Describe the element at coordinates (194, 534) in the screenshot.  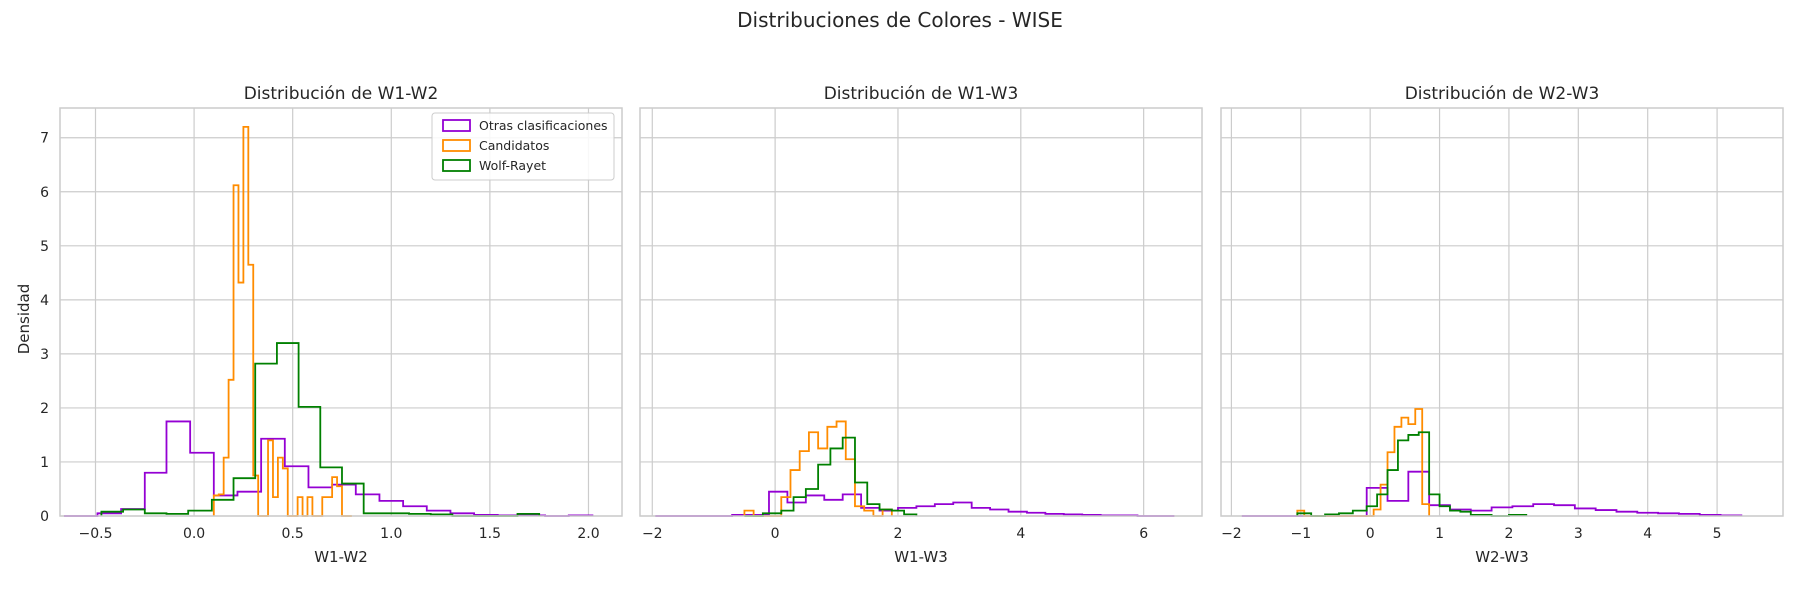
I see `x-tick-label: 0.0` at that location.